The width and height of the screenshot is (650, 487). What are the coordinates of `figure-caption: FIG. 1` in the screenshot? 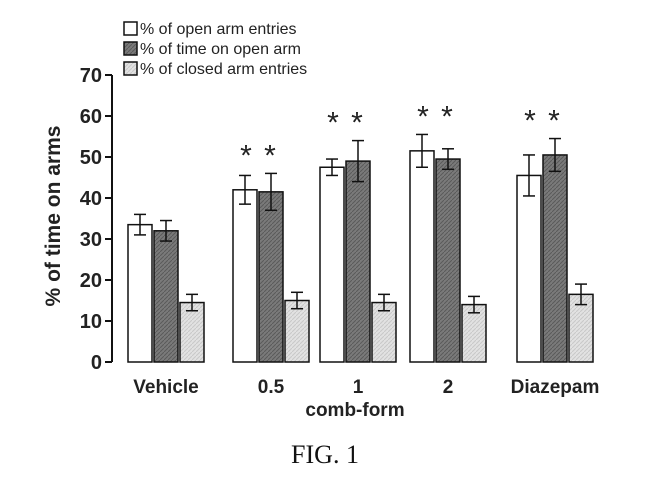 It's located at (325, 454).